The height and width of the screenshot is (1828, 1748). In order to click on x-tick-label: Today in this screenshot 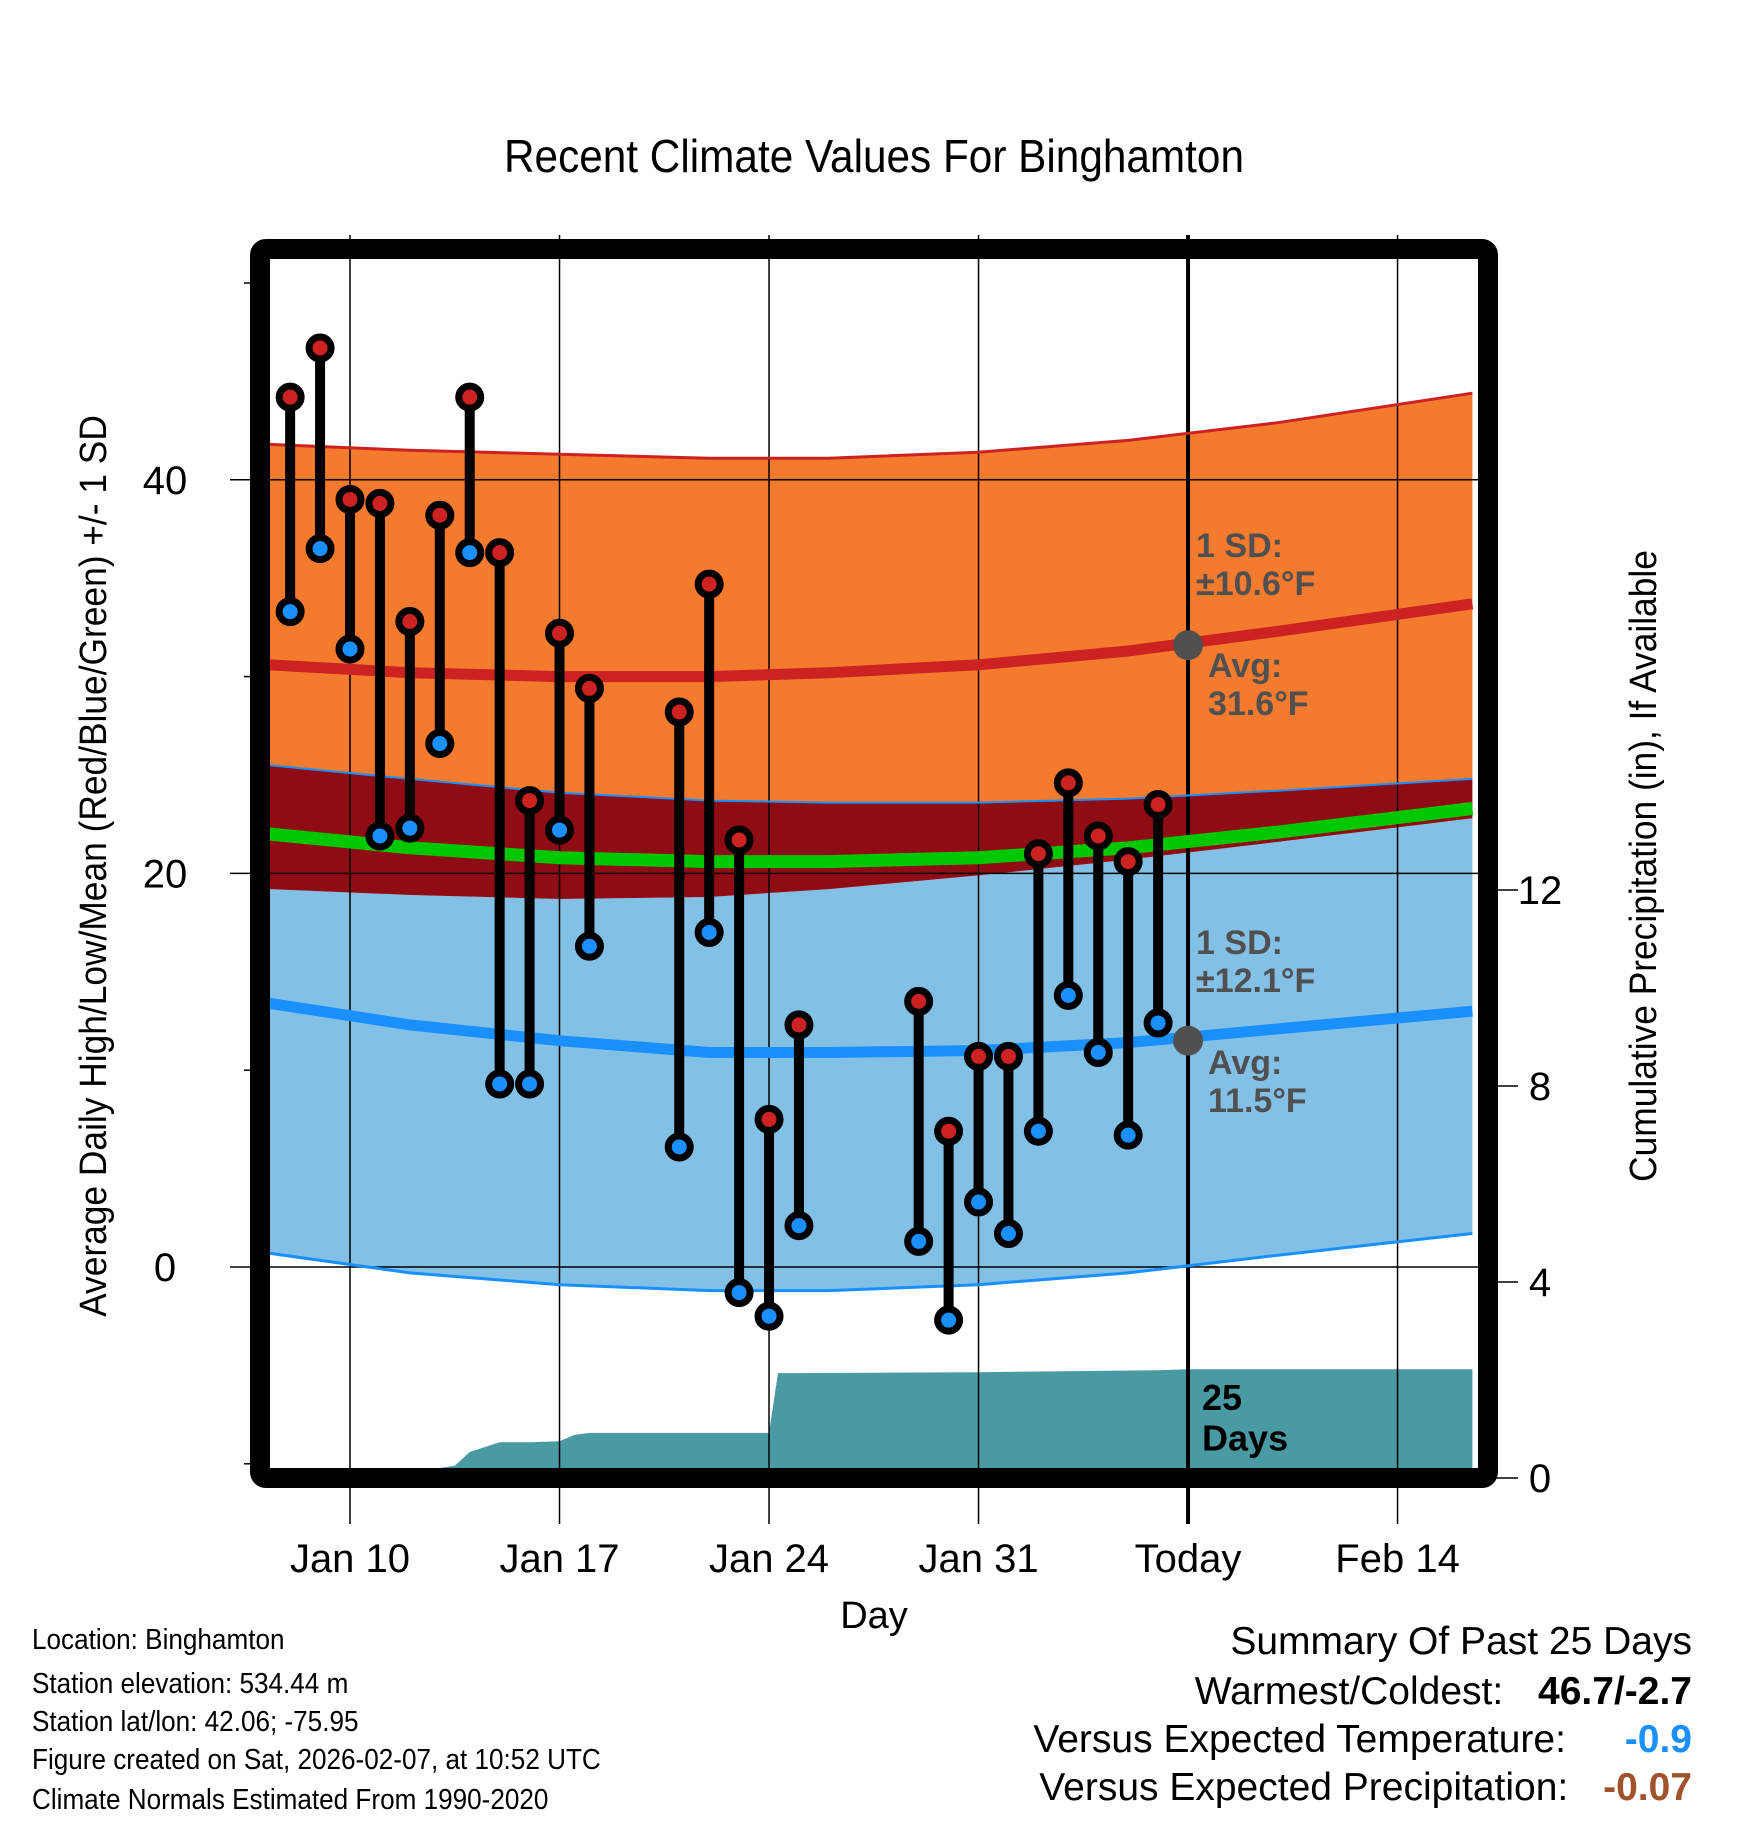, I will do `click(1188, 1559)`.